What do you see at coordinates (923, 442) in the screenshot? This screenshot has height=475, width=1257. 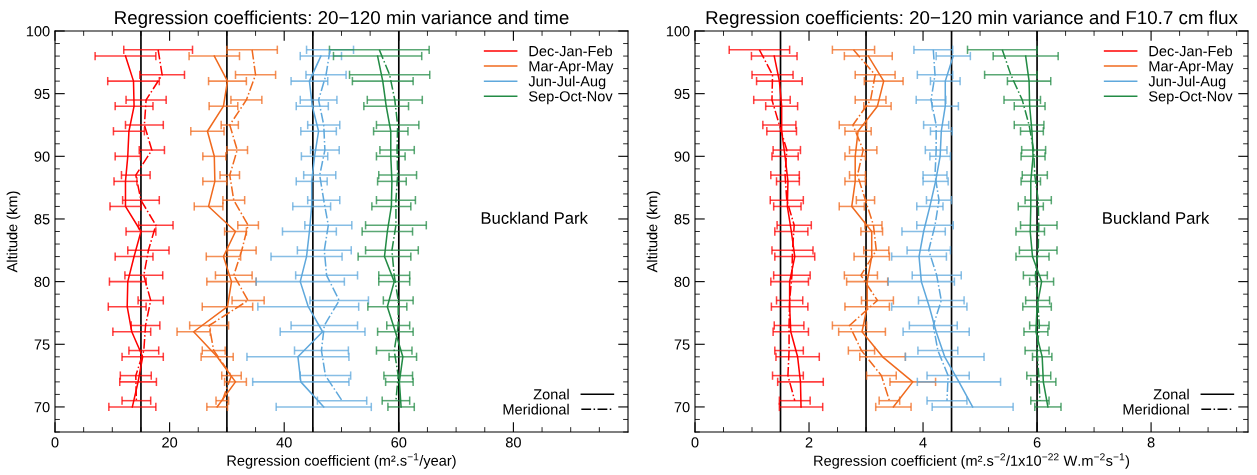 I see `x-tick-label: 4` at bounding box center [923, 442].